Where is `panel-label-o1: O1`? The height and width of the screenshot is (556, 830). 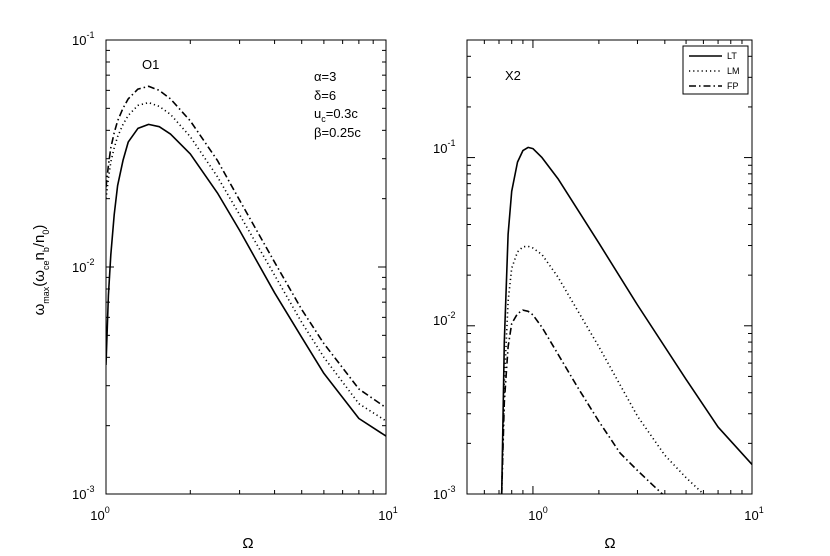 panel-label-o1: O1 is located at coordinates (150, 64).